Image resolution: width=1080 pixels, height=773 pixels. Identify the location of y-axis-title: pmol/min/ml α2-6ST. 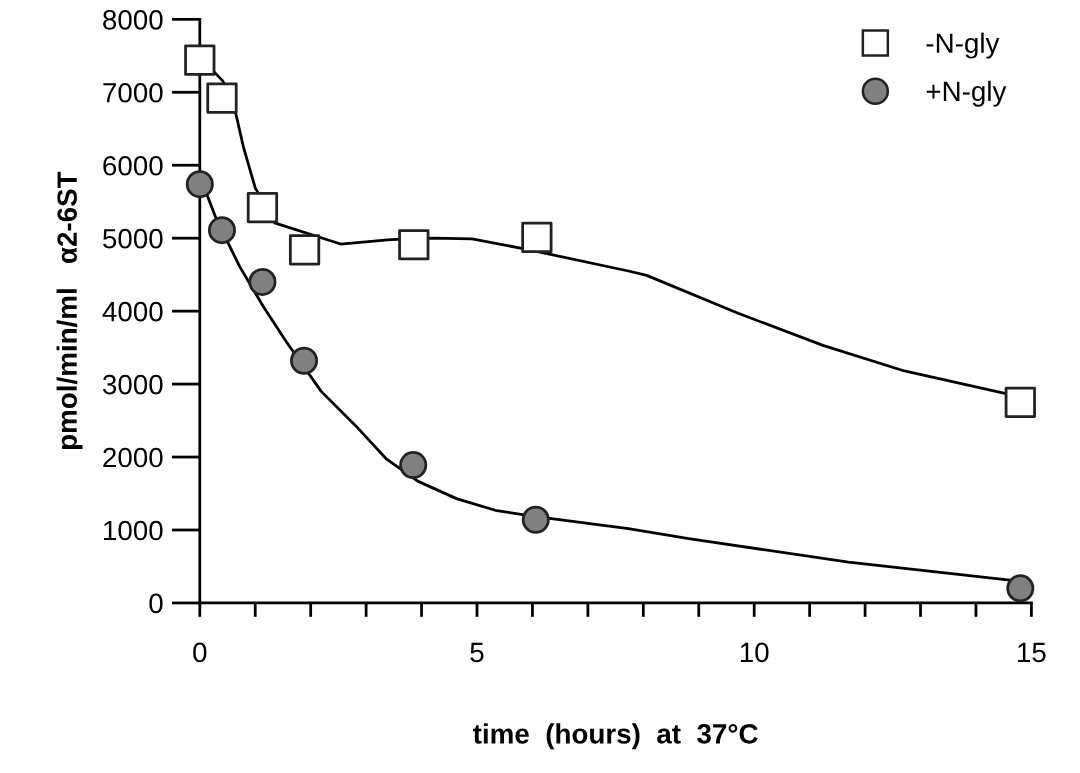
(69, 310).